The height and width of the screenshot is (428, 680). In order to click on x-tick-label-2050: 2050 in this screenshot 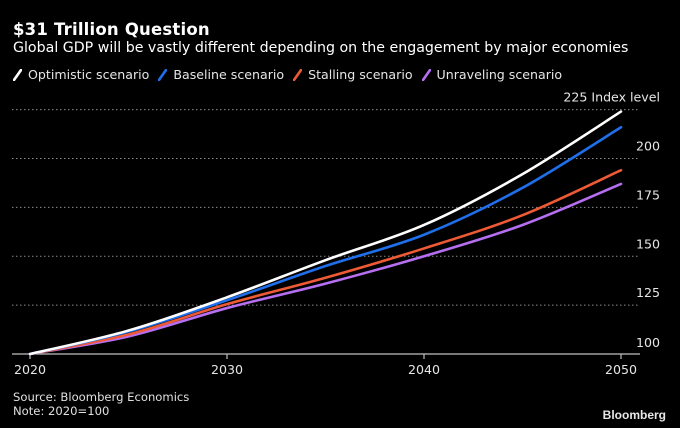, I will do `click(621, 369)`.